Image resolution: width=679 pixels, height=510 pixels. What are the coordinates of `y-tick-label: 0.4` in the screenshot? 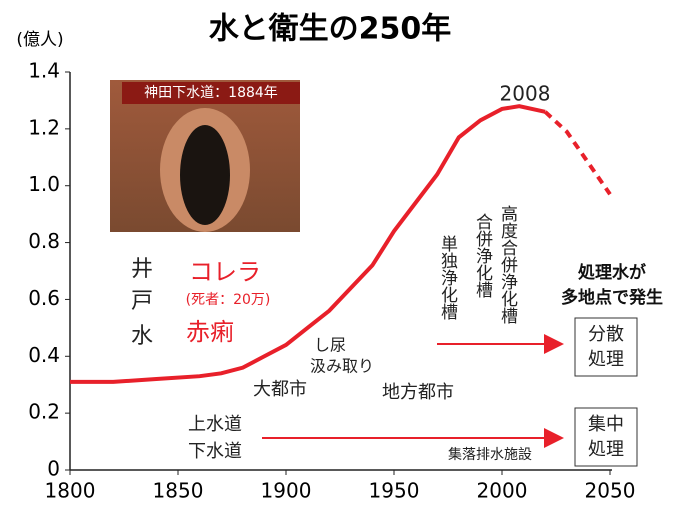 It's located at (44, 355).